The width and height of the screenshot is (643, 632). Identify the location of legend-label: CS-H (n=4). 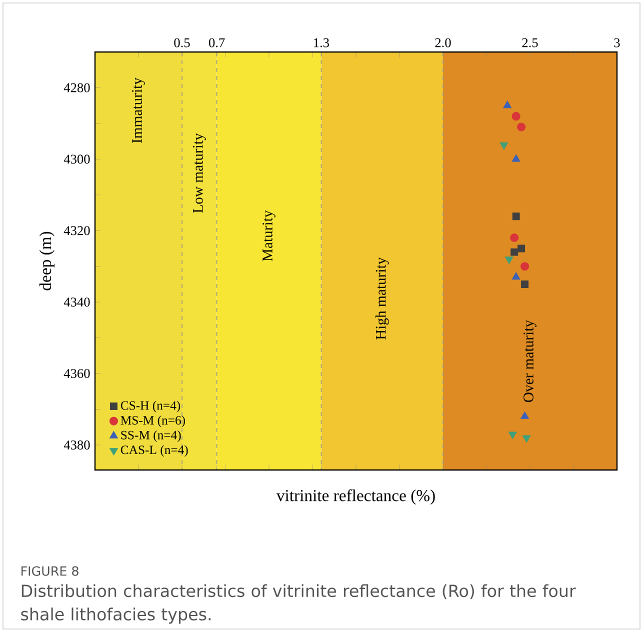
(150, 406).